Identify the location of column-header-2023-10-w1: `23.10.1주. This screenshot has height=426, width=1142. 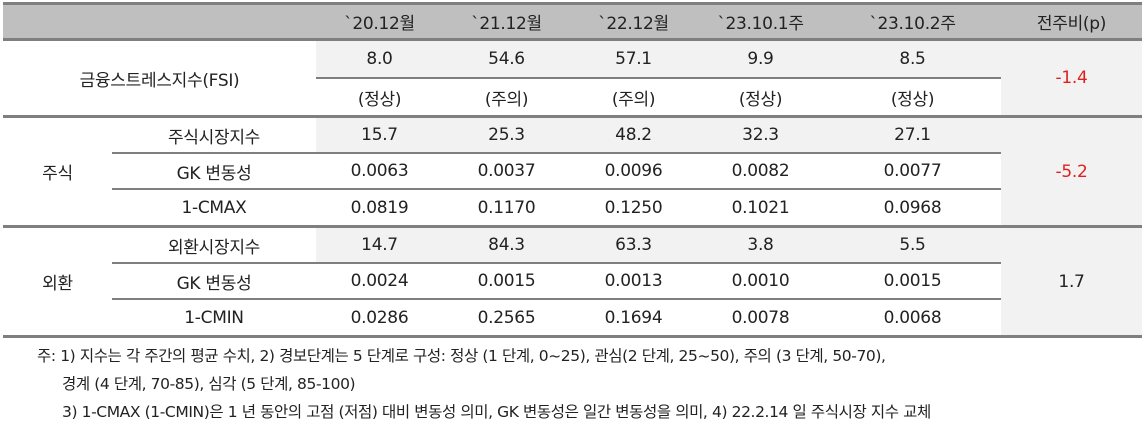
(760, 23).